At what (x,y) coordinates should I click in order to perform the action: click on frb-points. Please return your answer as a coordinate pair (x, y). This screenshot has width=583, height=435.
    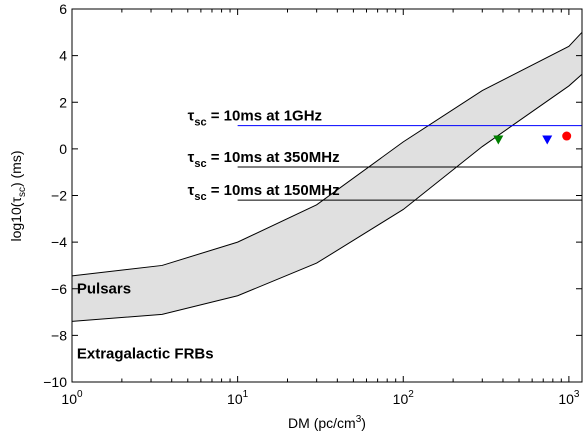
    Looking at the image, I should click on (532, 138).